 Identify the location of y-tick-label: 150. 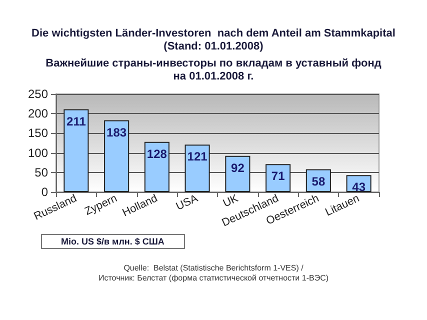
(38, 133).